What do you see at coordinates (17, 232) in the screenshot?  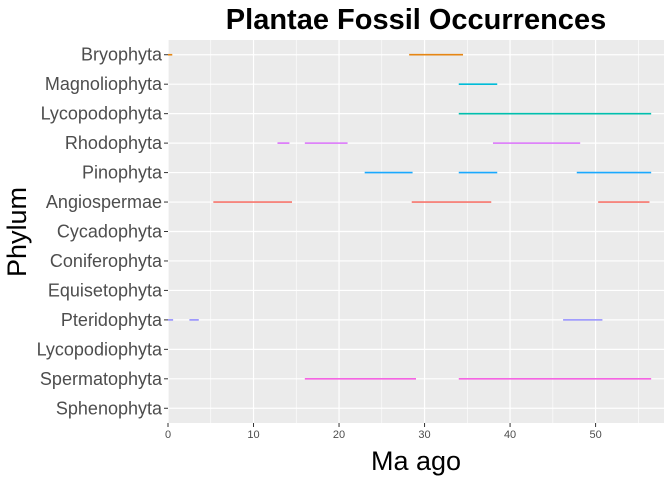 I see `y-axis-title: Phylum` at bounding box center [17, 232].